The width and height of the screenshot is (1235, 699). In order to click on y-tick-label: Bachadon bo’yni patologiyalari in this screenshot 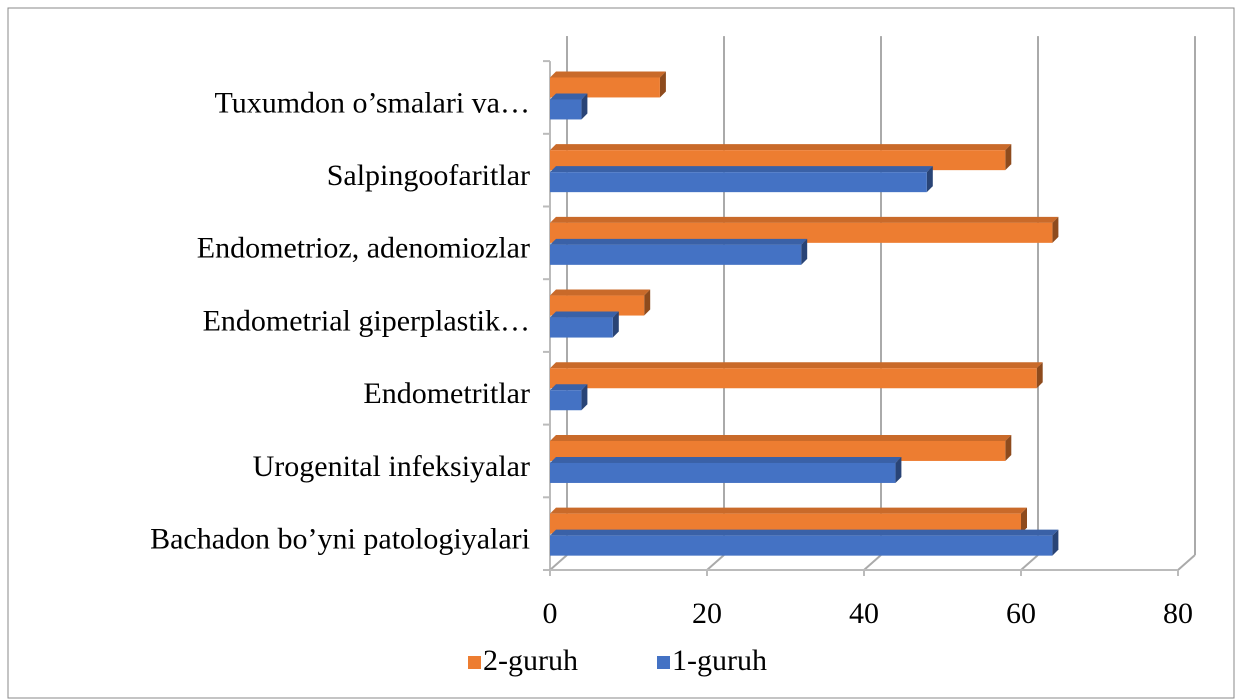, I will do `click(340, 539)`.